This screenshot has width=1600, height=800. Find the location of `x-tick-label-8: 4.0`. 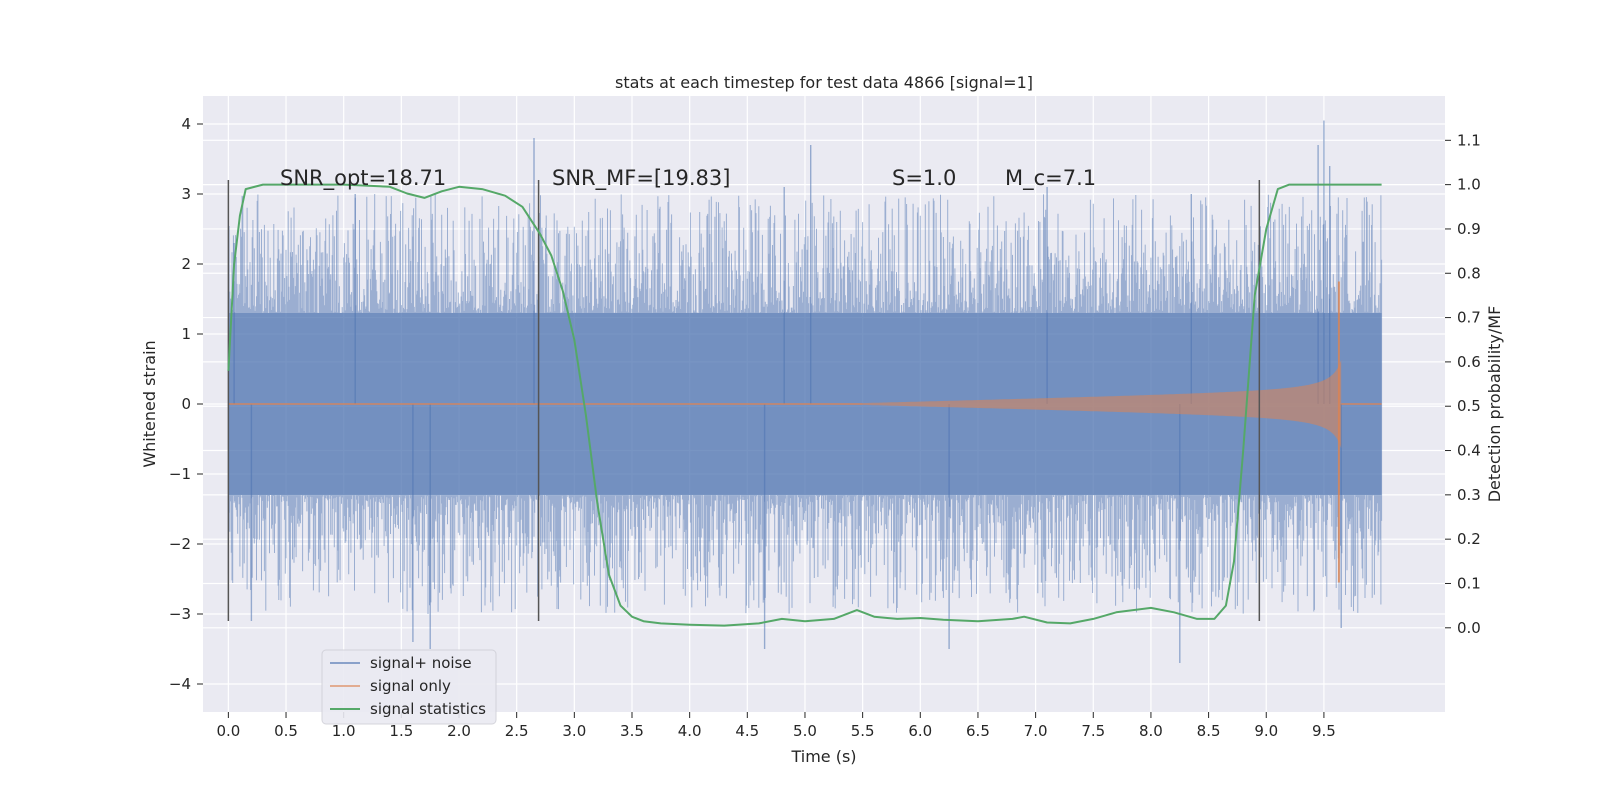

x-tick-label-8: 4.0 is located at coordinates (690, 731).